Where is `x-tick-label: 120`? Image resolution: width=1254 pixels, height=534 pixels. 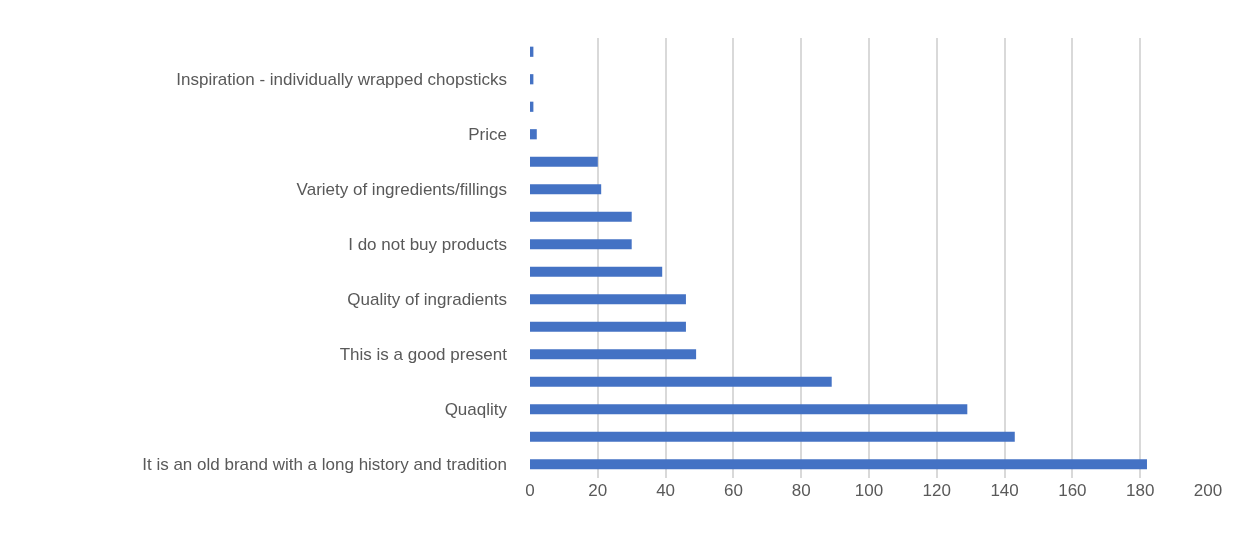
x-tick-label: 120 is located at coordinates (936, 490).